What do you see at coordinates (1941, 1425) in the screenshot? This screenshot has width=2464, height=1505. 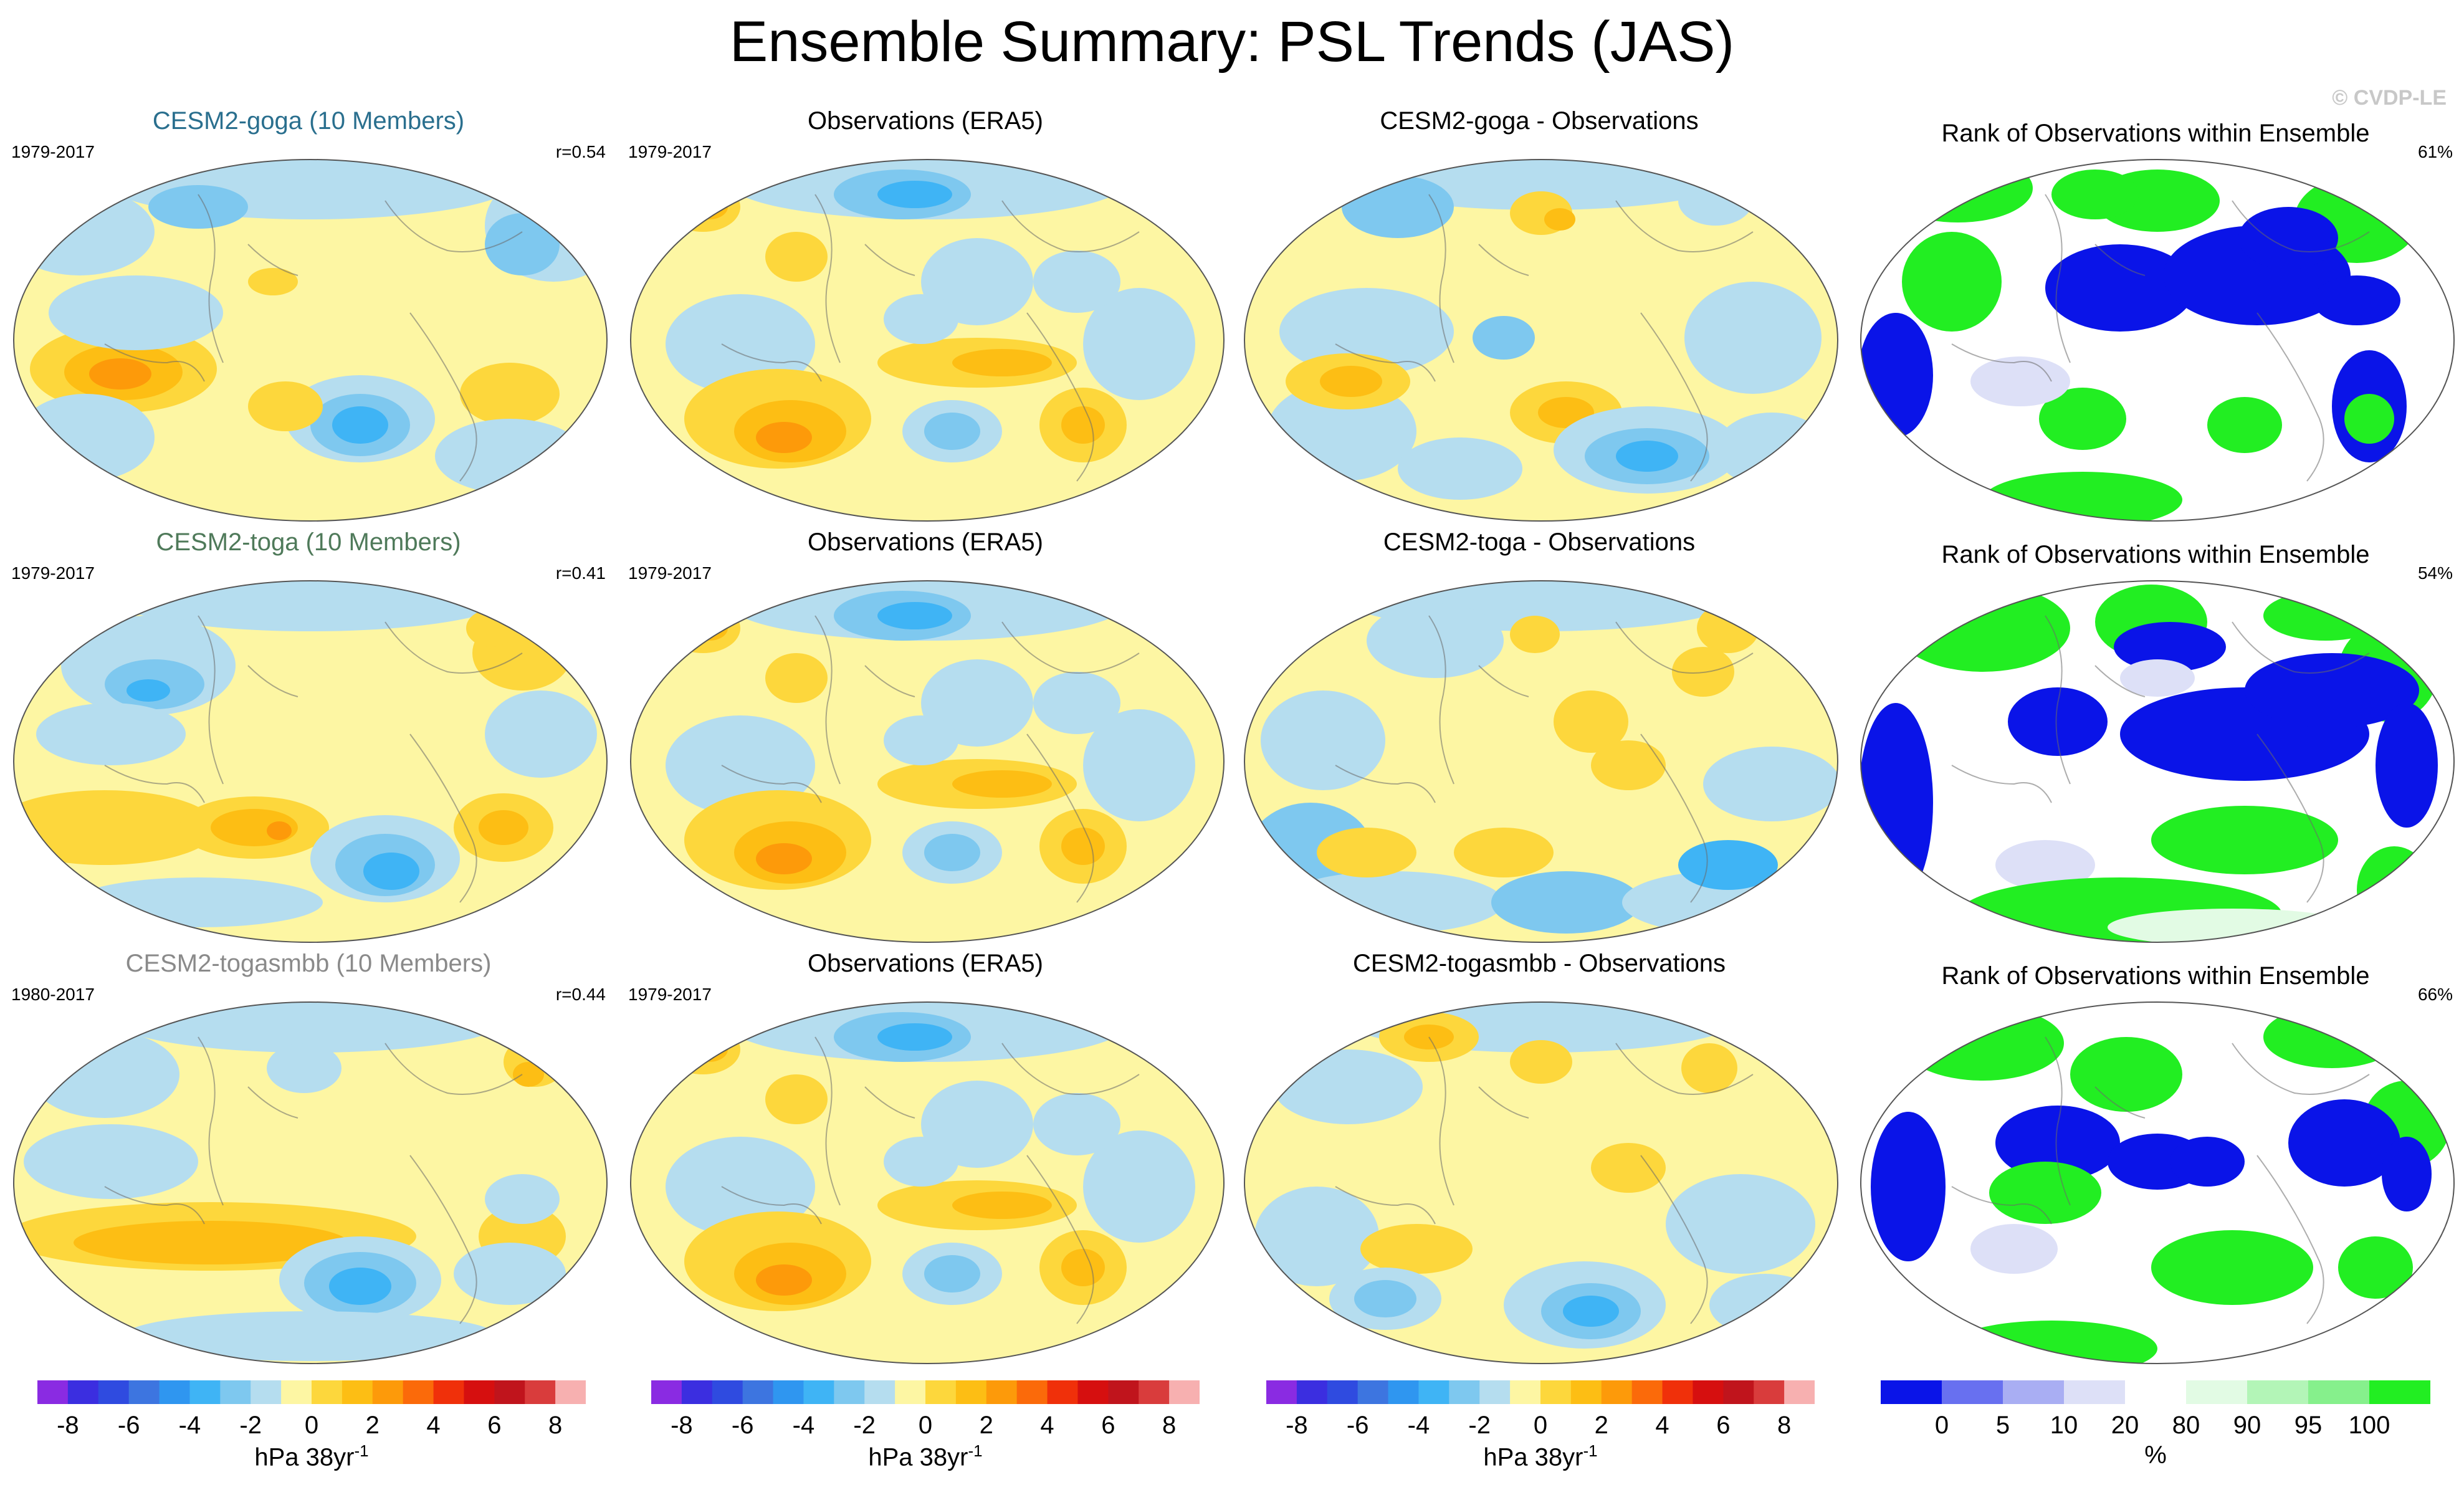 I see `colorbar-tick-label: 0` at bounding box center [1941, 1425].